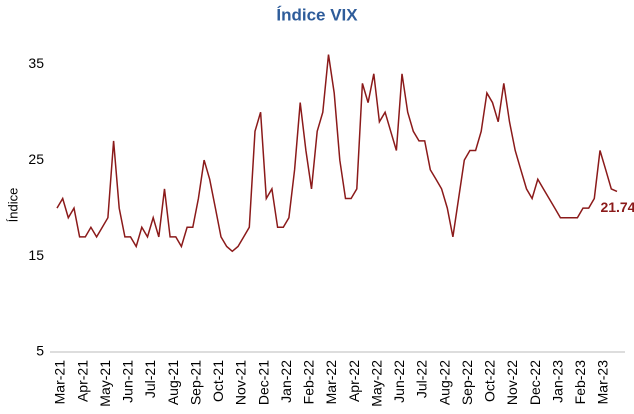 The height and width of the screenshot is (414, 634). Describe the element at coordinates (128, 381) in the screenshot. I see `x-tick-label: Jun-21` at that location.